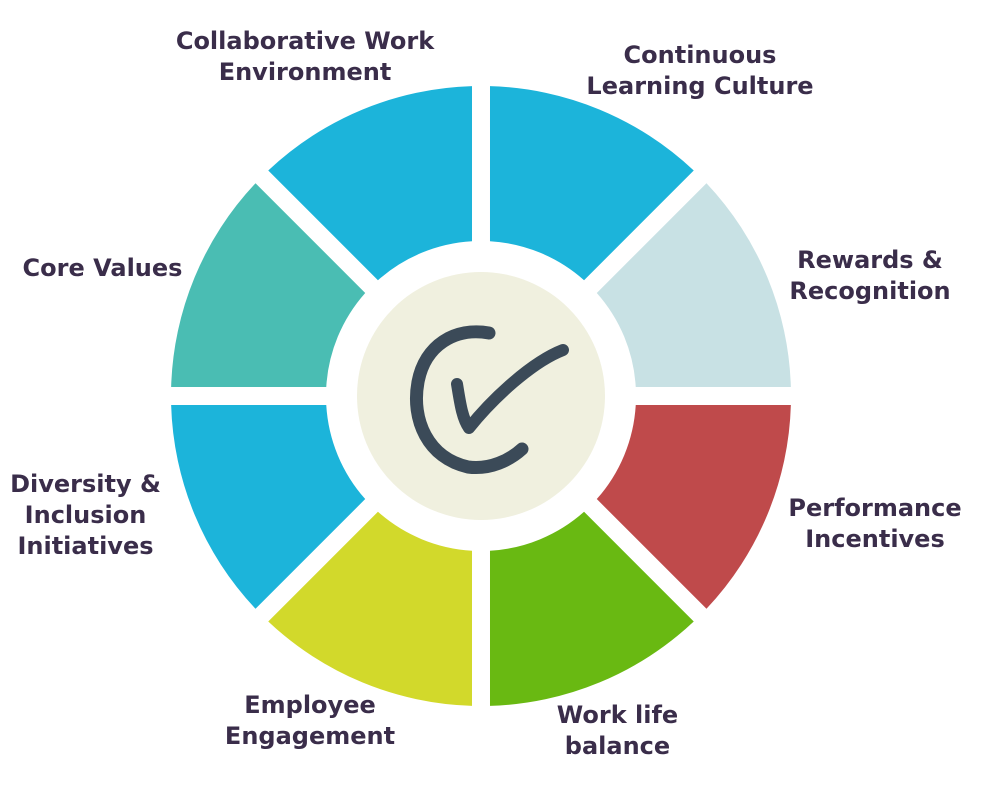 Image resolution: width=981 pixels, height=791 pixels. What do you see at coordinates (693, 506) in the screenshot?
I see `segment-performance-incentives` at bounding box center [693, 506].